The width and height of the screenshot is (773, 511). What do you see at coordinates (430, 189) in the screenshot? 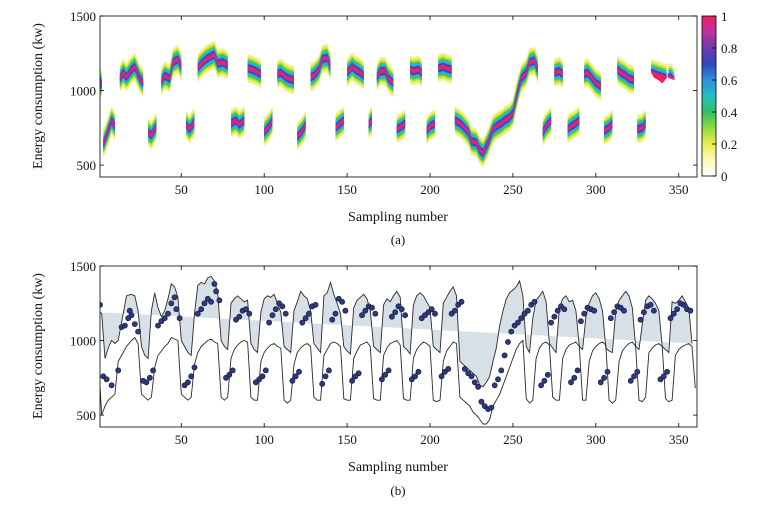
I see `panel-a-x-tick-label: 200` at bounding box center [430, 189].